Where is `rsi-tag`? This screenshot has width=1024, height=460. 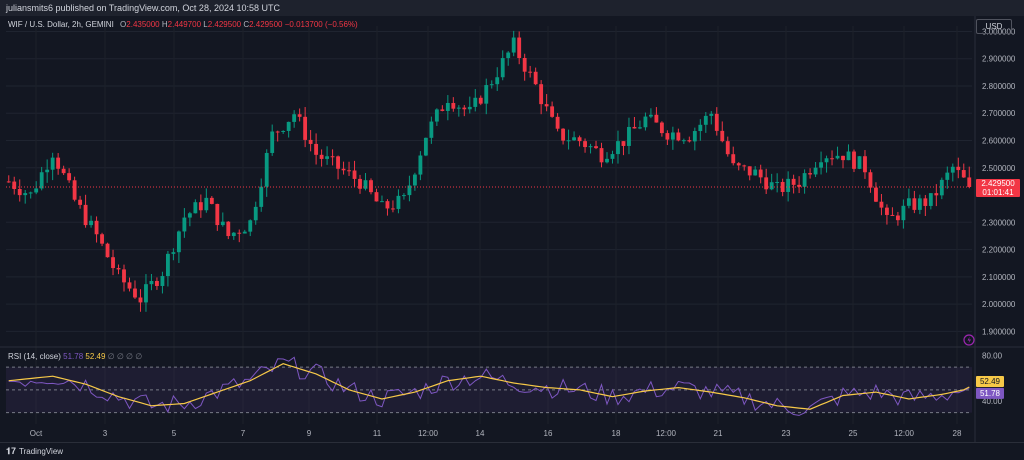
rsi-tag is located at coordinates (990, 393).